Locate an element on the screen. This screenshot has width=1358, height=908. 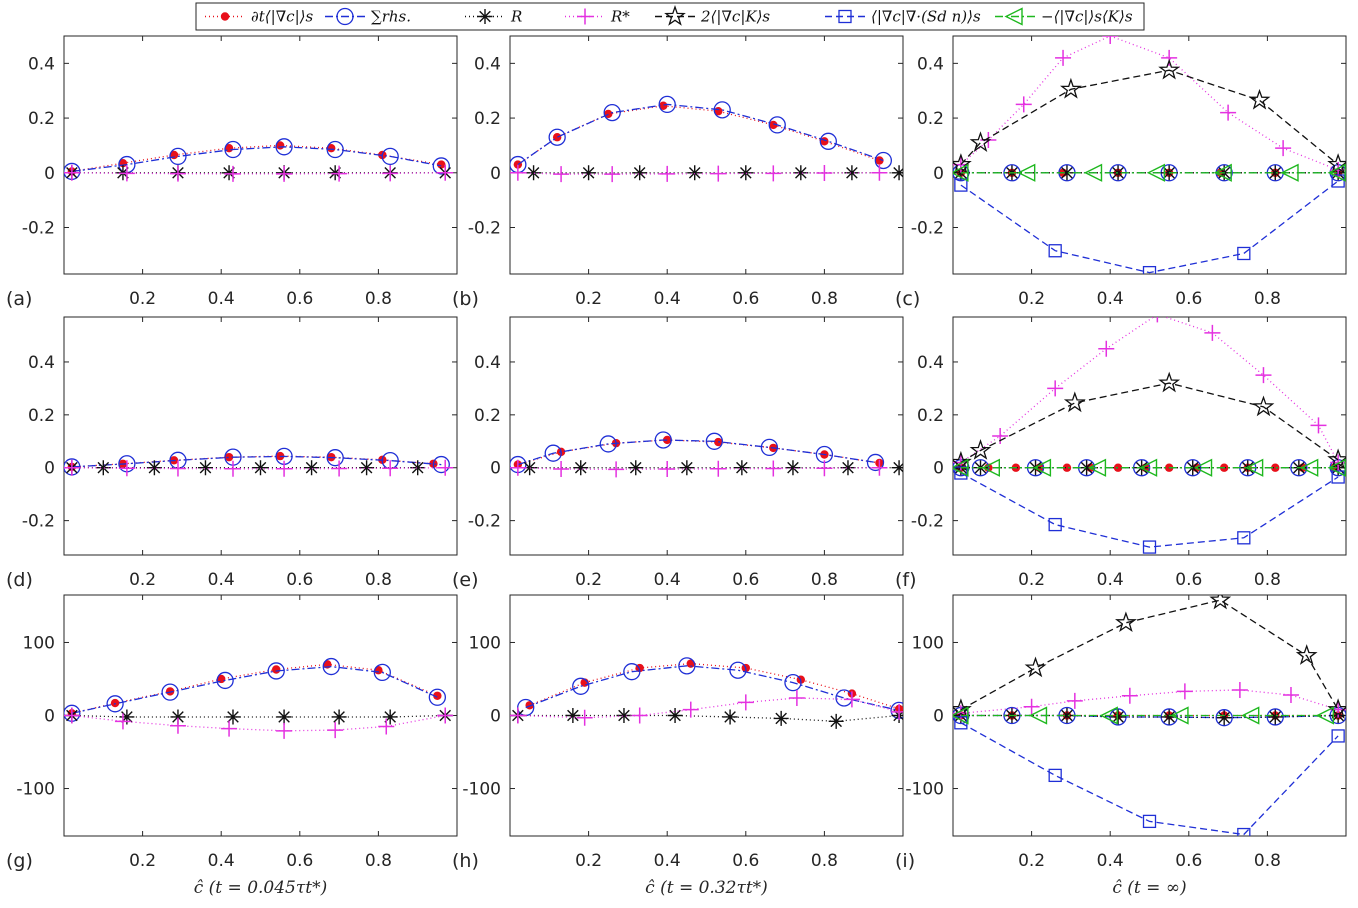
panel-e: 0.4 0.2 0 -0.2 0.2 0.4 0.6 0.8 (e) is located at coordinates (678, 453).